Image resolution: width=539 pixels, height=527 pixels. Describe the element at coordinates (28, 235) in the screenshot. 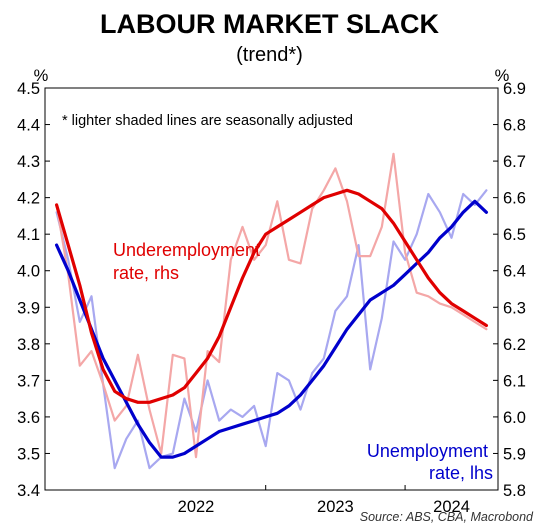

I see `left-tick-label: 4.1` at that location.